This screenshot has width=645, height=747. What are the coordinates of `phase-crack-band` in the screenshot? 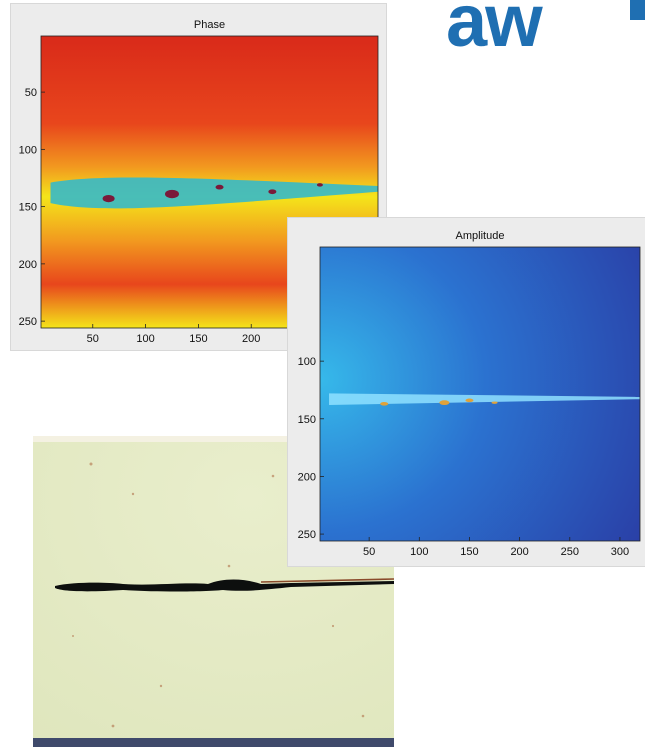 It's located at (214, 193).